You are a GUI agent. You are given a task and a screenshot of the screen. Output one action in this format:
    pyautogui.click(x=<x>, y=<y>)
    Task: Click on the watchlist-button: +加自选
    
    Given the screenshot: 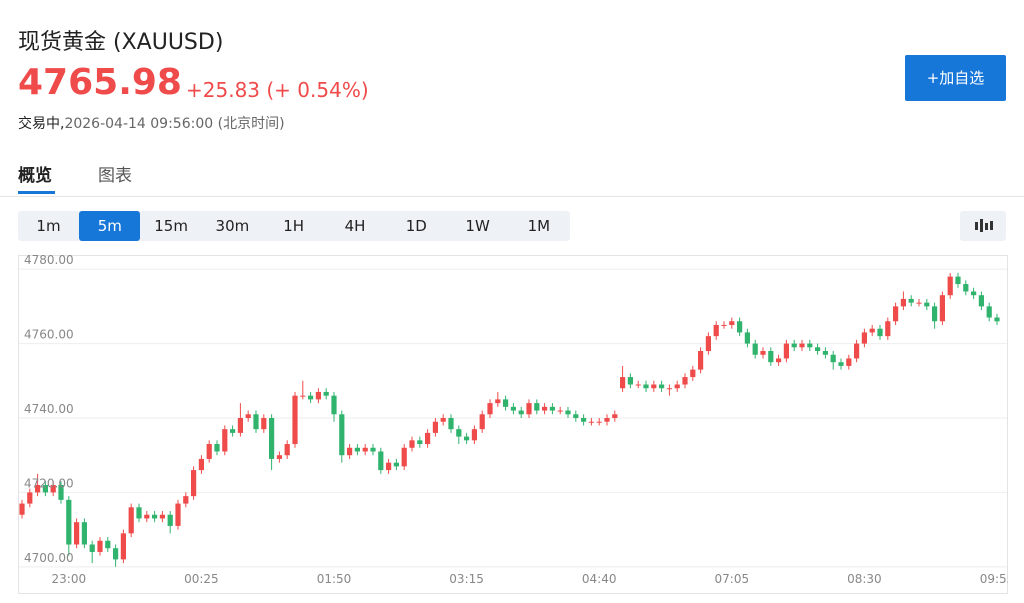 What is the action you would take?
    pyautogui.click(x=955, y=78)
    